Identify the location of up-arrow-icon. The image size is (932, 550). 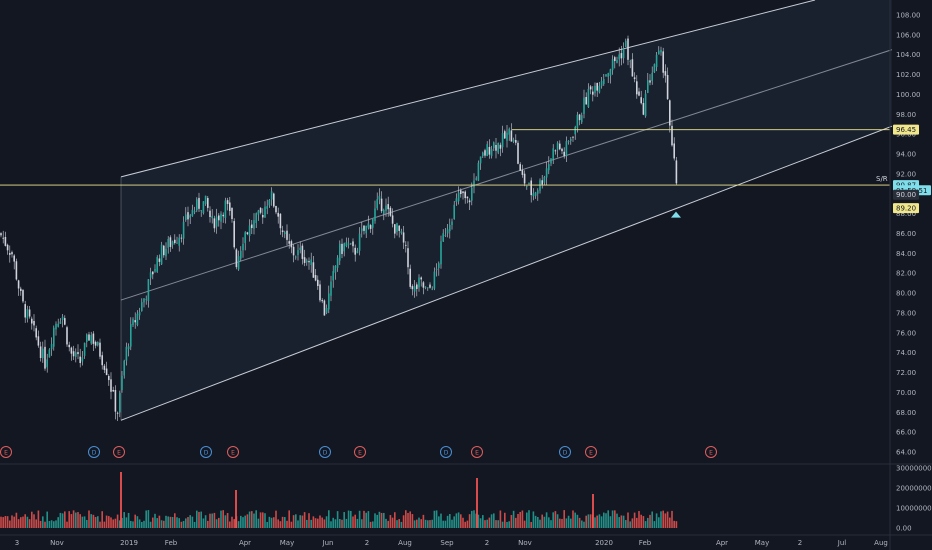
(676, 214).